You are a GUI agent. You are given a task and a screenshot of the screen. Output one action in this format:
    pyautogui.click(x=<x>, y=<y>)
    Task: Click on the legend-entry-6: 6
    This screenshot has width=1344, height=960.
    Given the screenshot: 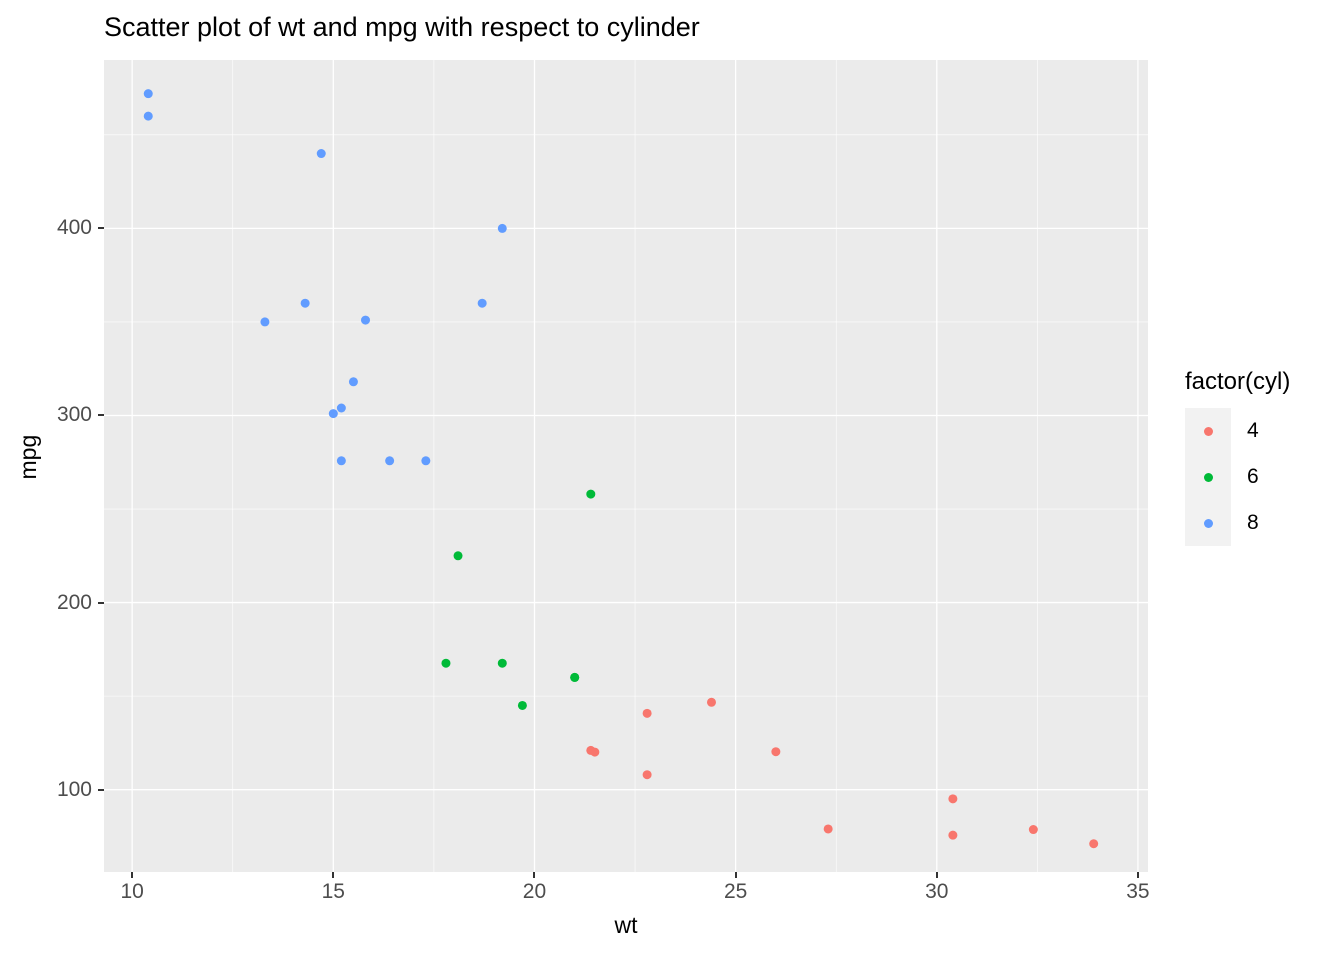 What is the action you would take?
    pyautogui.click(x=1260, y=477)
    